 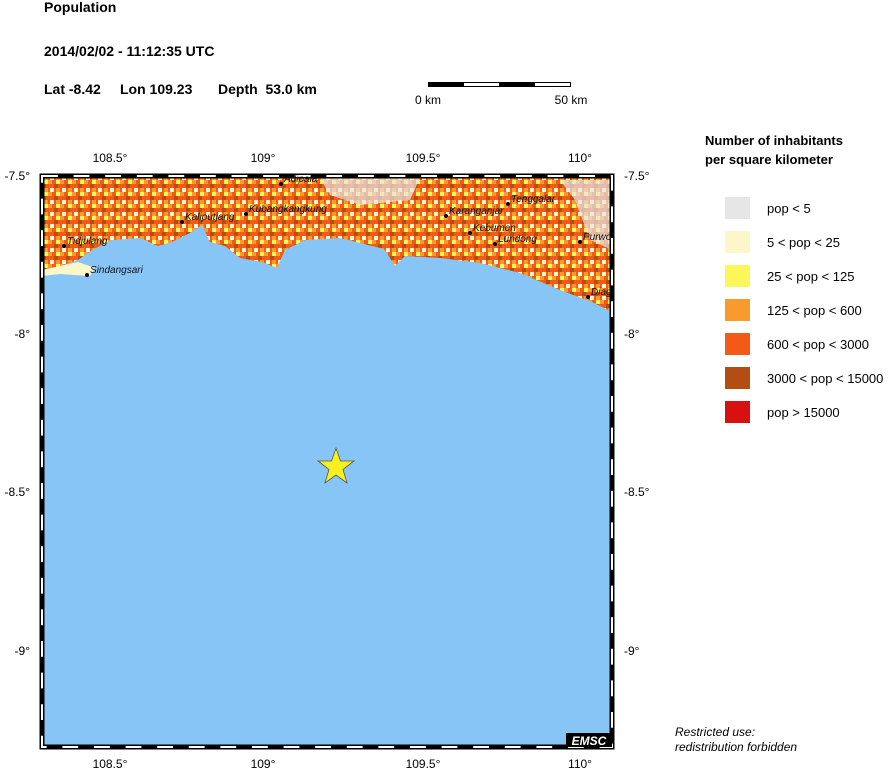 I want to click on city-label: Kubangkangkung, so click(x=288, y=209).